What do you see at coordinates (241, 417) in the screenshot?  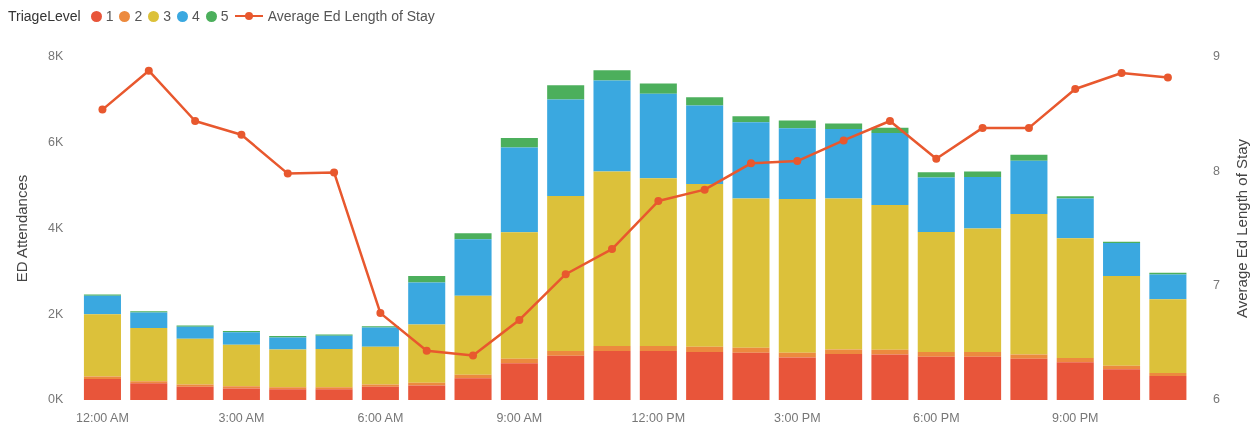 I see `x-tick-label: 3:00 AM` at bounding box center [241, 417].